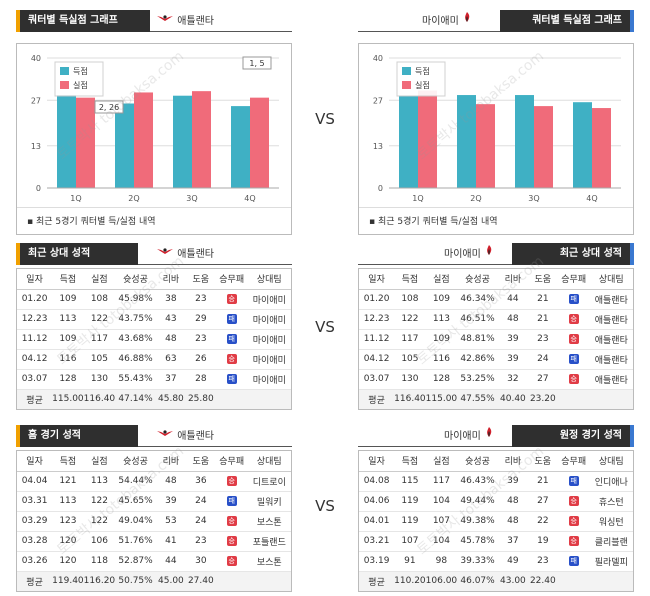 The image size is (650, 596). What do you see at coordinates (170, 339) in the screenshot?
I see `table-cell: 48` at bounding box center [170, 339].